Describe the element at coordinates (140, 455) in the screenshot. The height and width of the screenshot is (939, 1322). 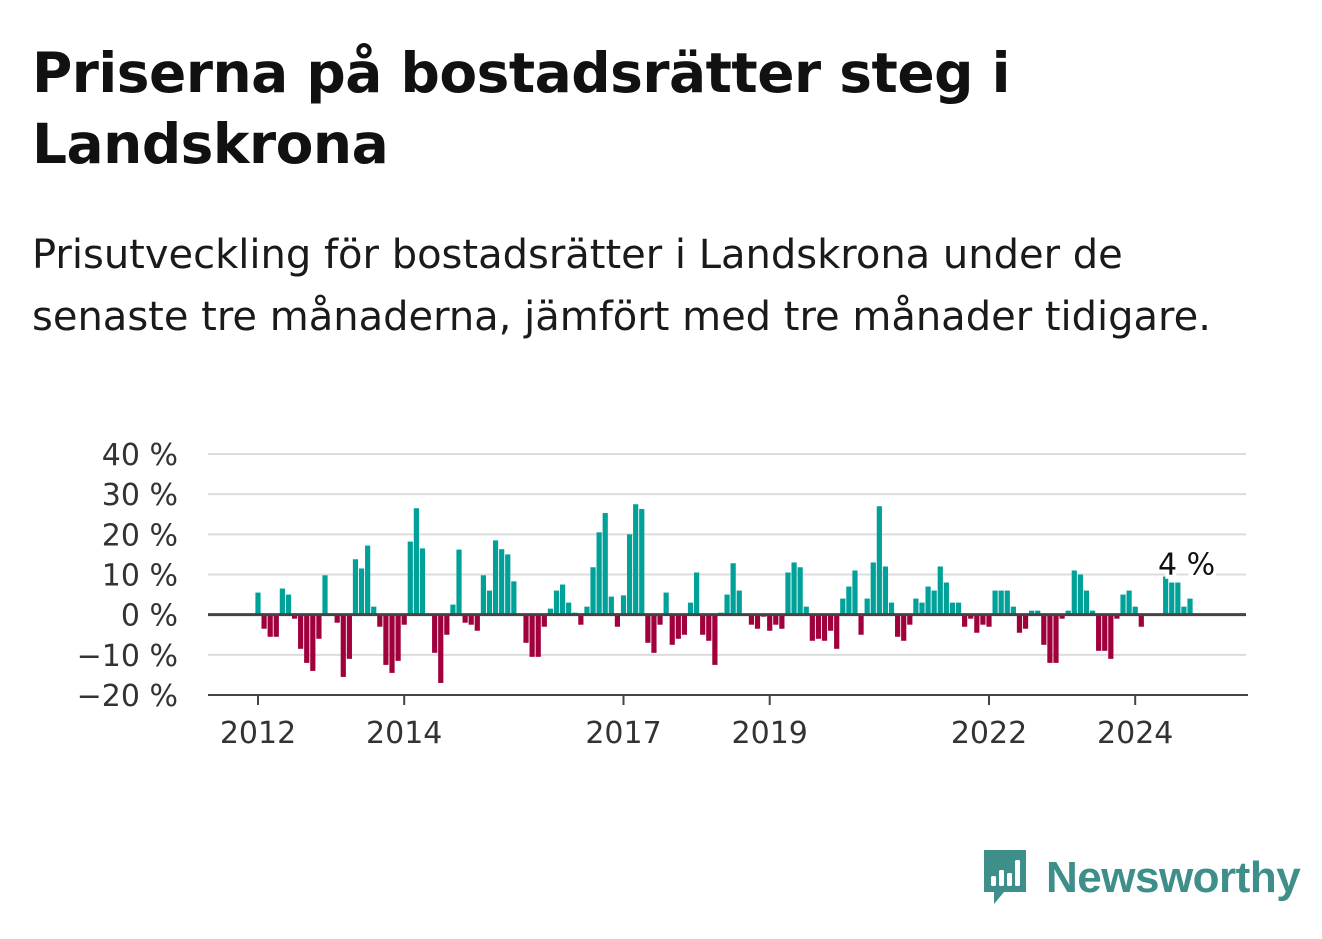
I see `y-tick-label: 40 %` at that location.